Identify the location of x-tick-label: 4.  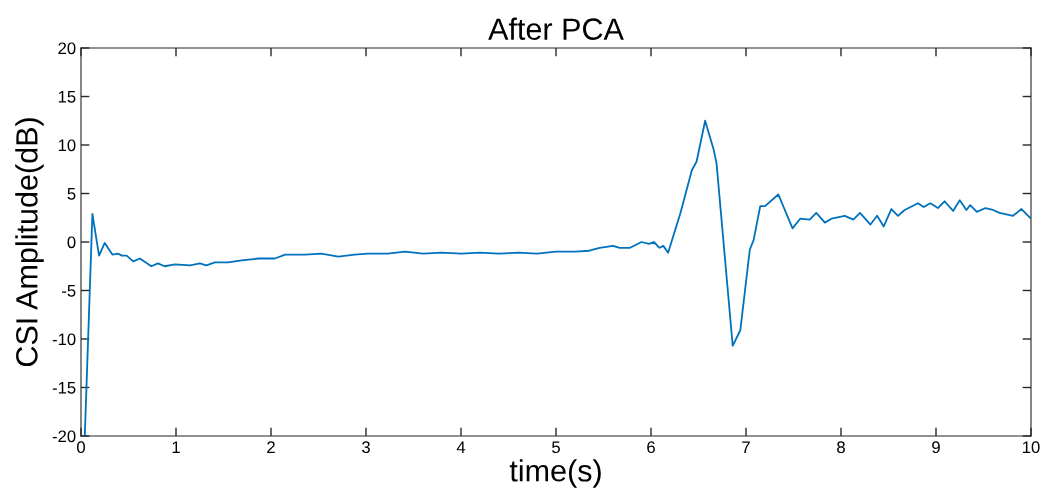
(461, 447).